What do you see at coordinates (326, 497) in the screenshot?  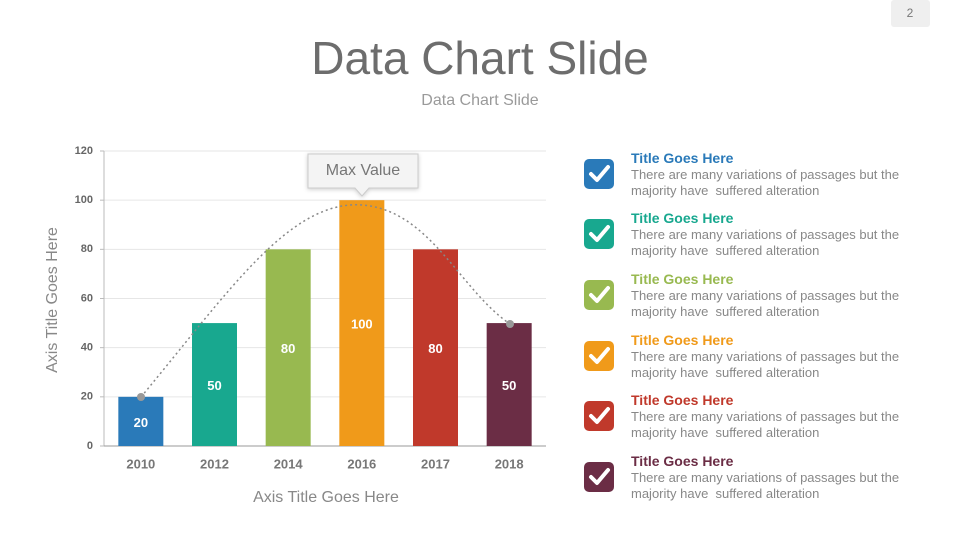 I see `x-axis-title: Axis Title Goes Here` at bounding box center [326, 497].